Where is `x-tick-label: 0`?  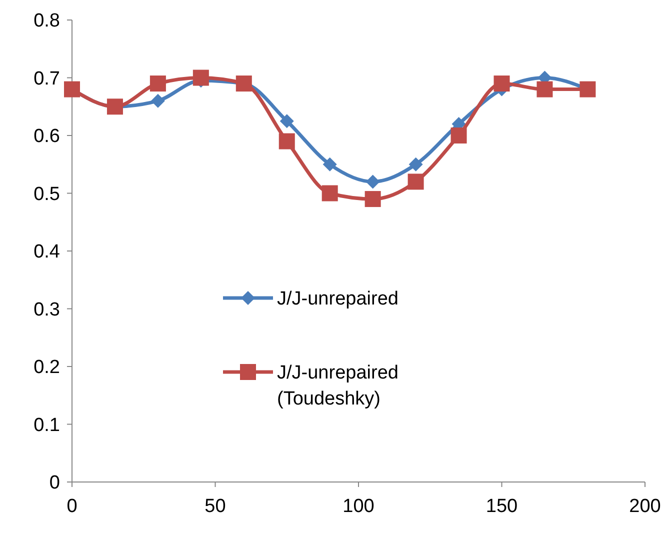 x-tick-label: 0 is located at coordinates (72, 506).